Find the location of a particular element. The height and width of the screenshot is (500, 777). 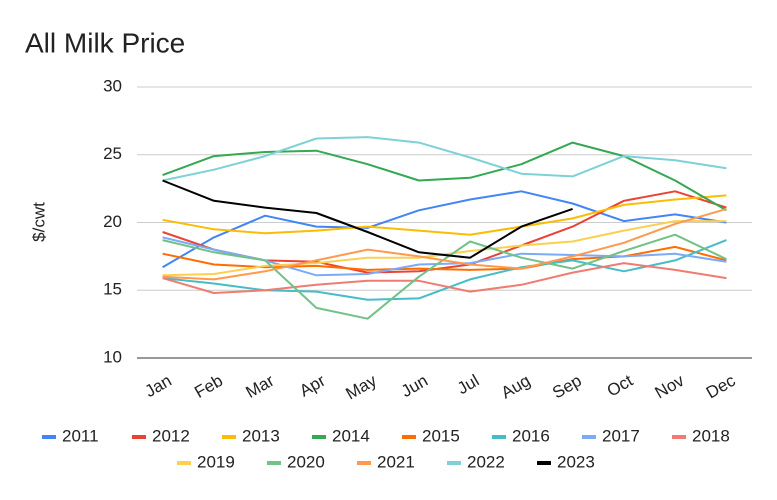

y-axis-label: $/cwt is located at coordinates (38, 222).